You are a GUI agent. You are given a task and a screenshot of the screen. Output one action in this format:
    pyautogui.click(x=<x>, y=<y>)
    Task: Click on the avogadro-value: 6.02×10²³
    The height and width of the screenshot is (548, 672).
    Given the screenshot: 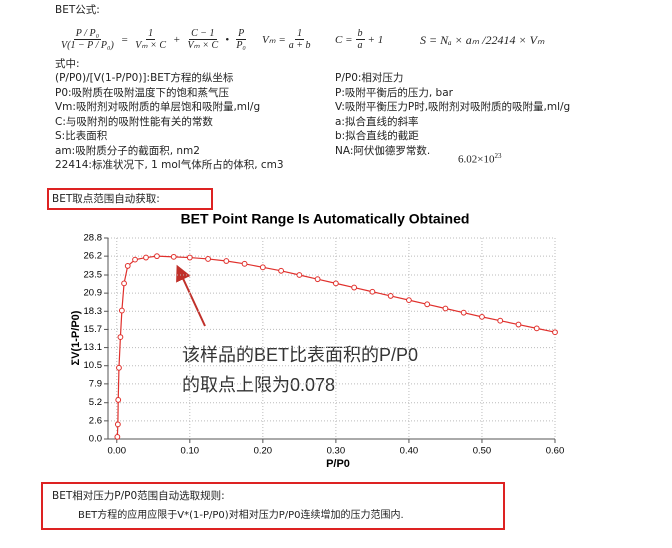 What is the action you would take?
    pyautogui.click(x=479, y=159)
    